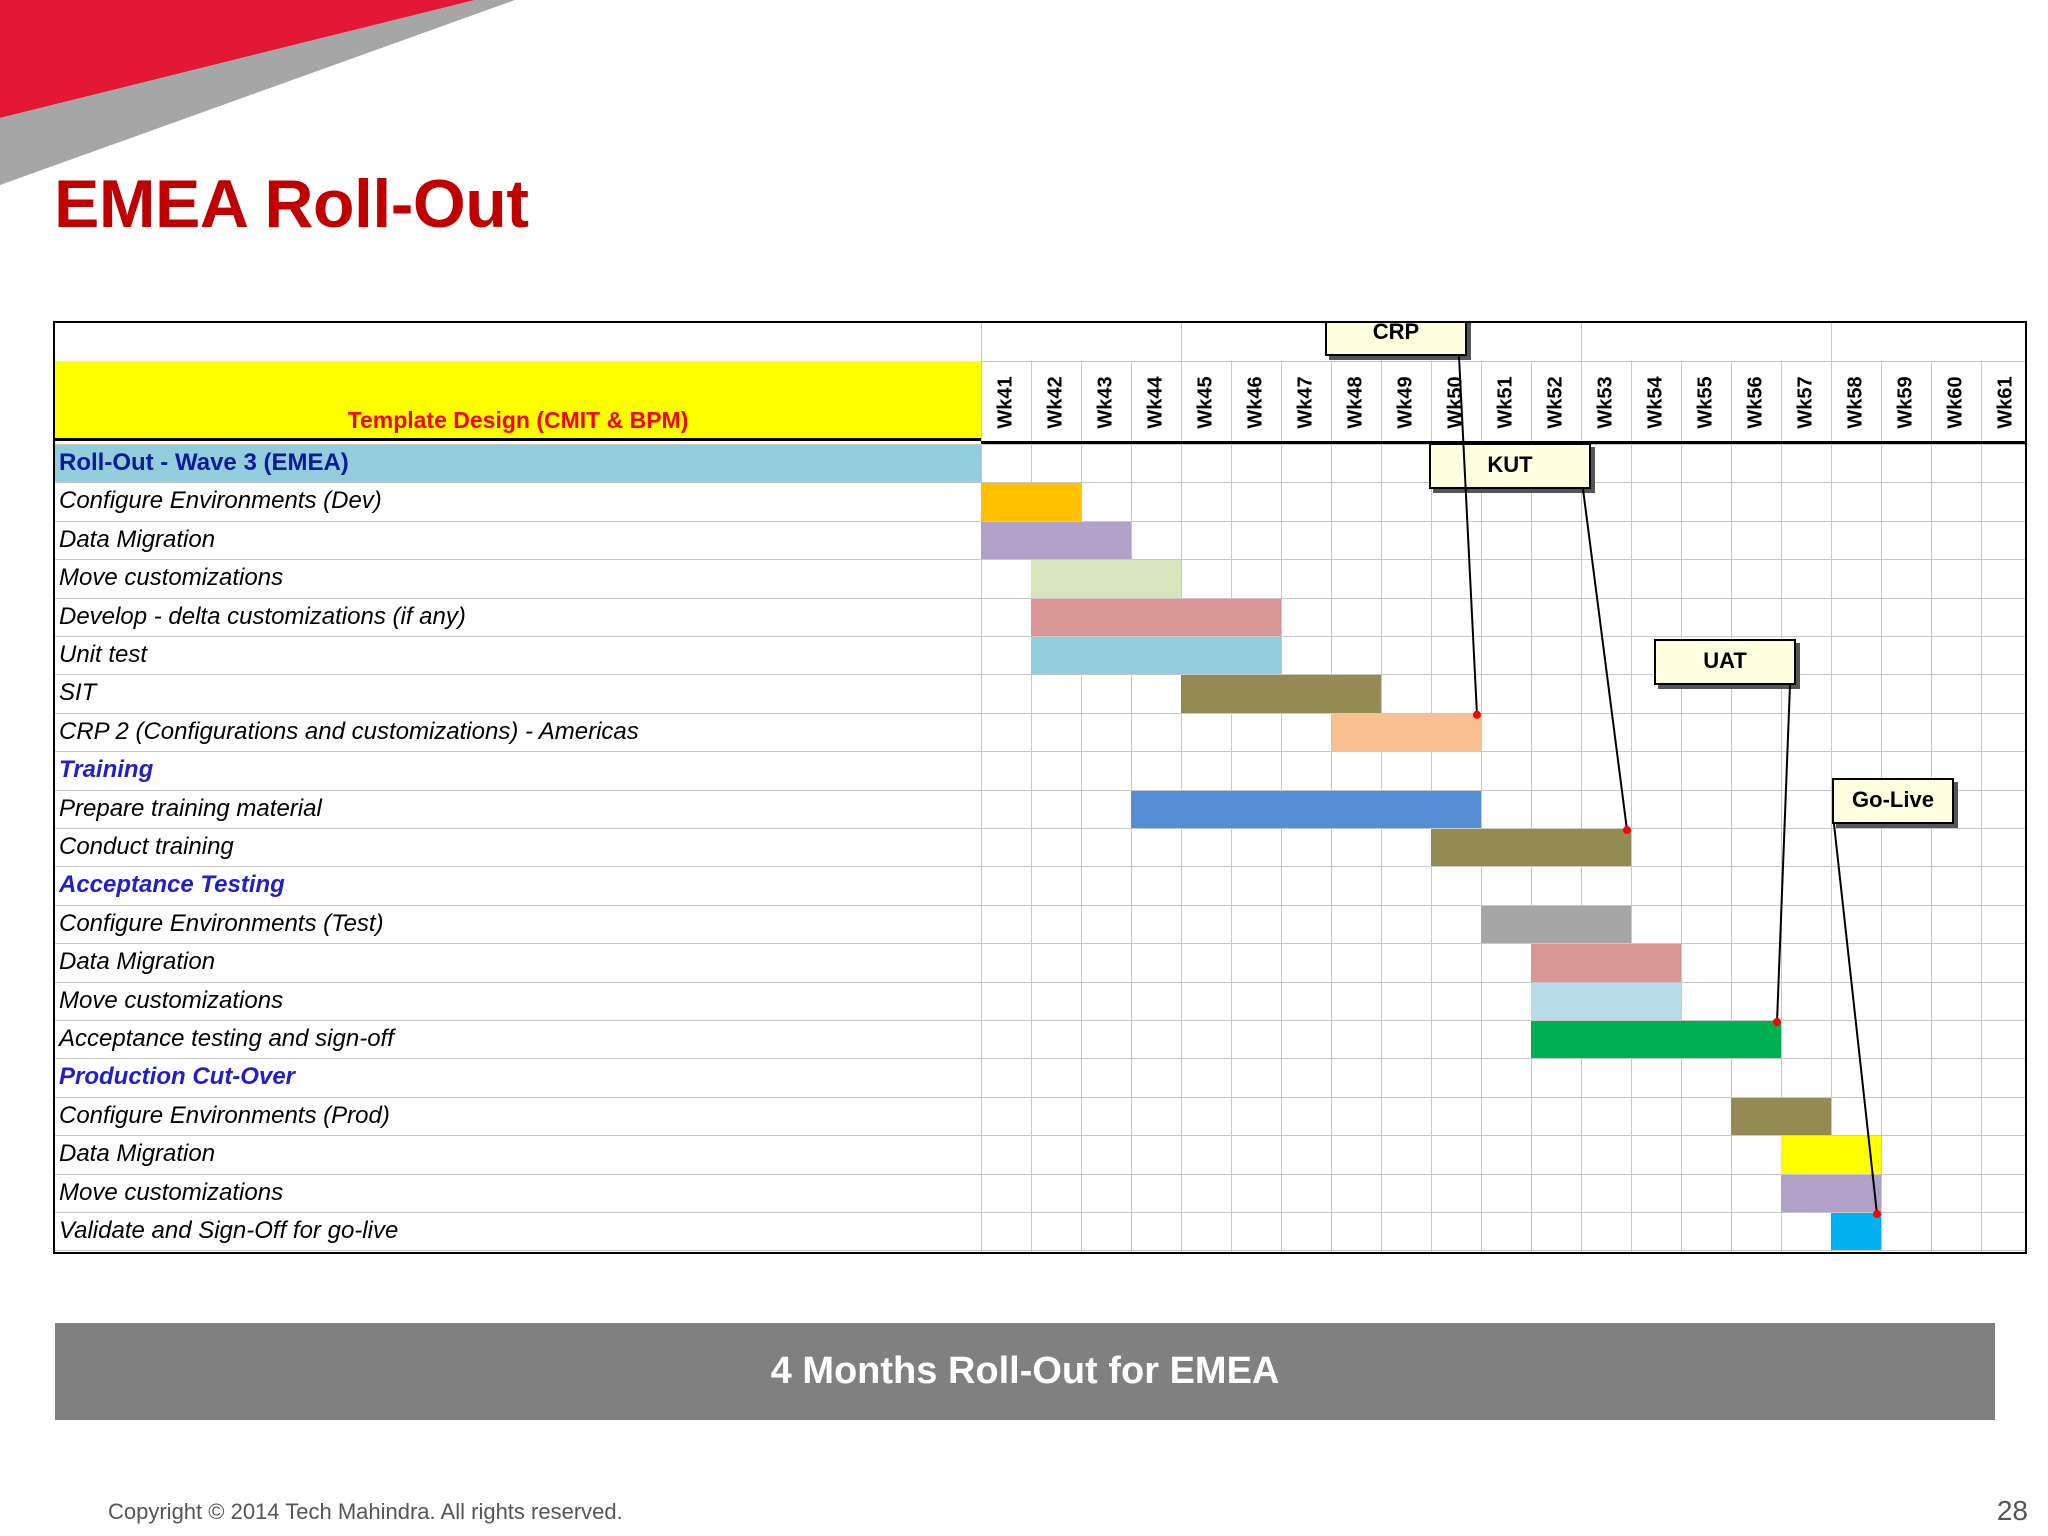 The height and width of the screenshot is (1536, 2048). I want to click on section-label: Training, so click(106, 770).